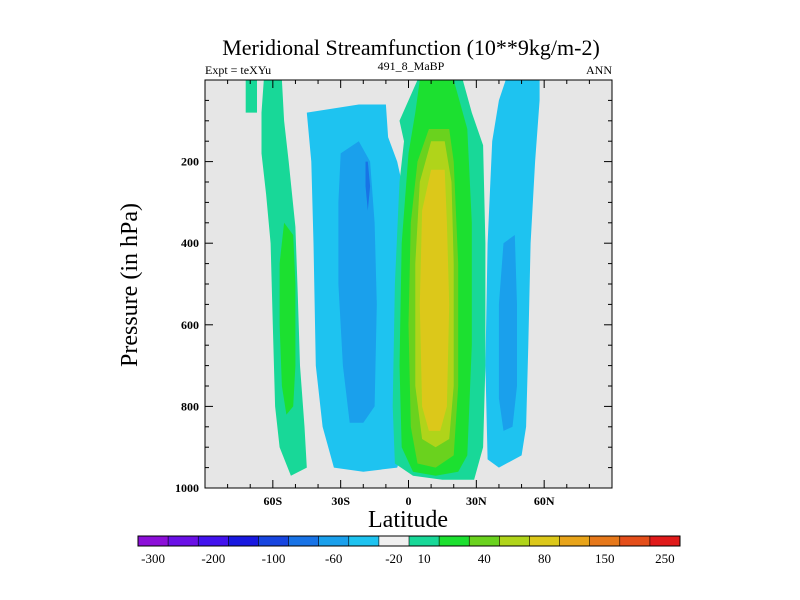  I want to click on x-tick-label-2: 0, so click(409, 501).